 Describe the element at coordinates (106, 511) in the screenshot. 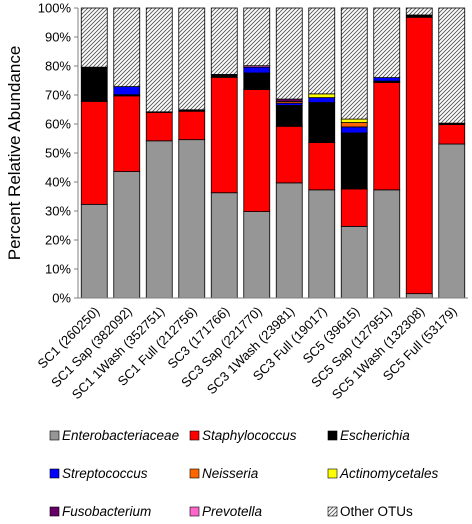

I see `legend-label: Fusobacterium` at that location.